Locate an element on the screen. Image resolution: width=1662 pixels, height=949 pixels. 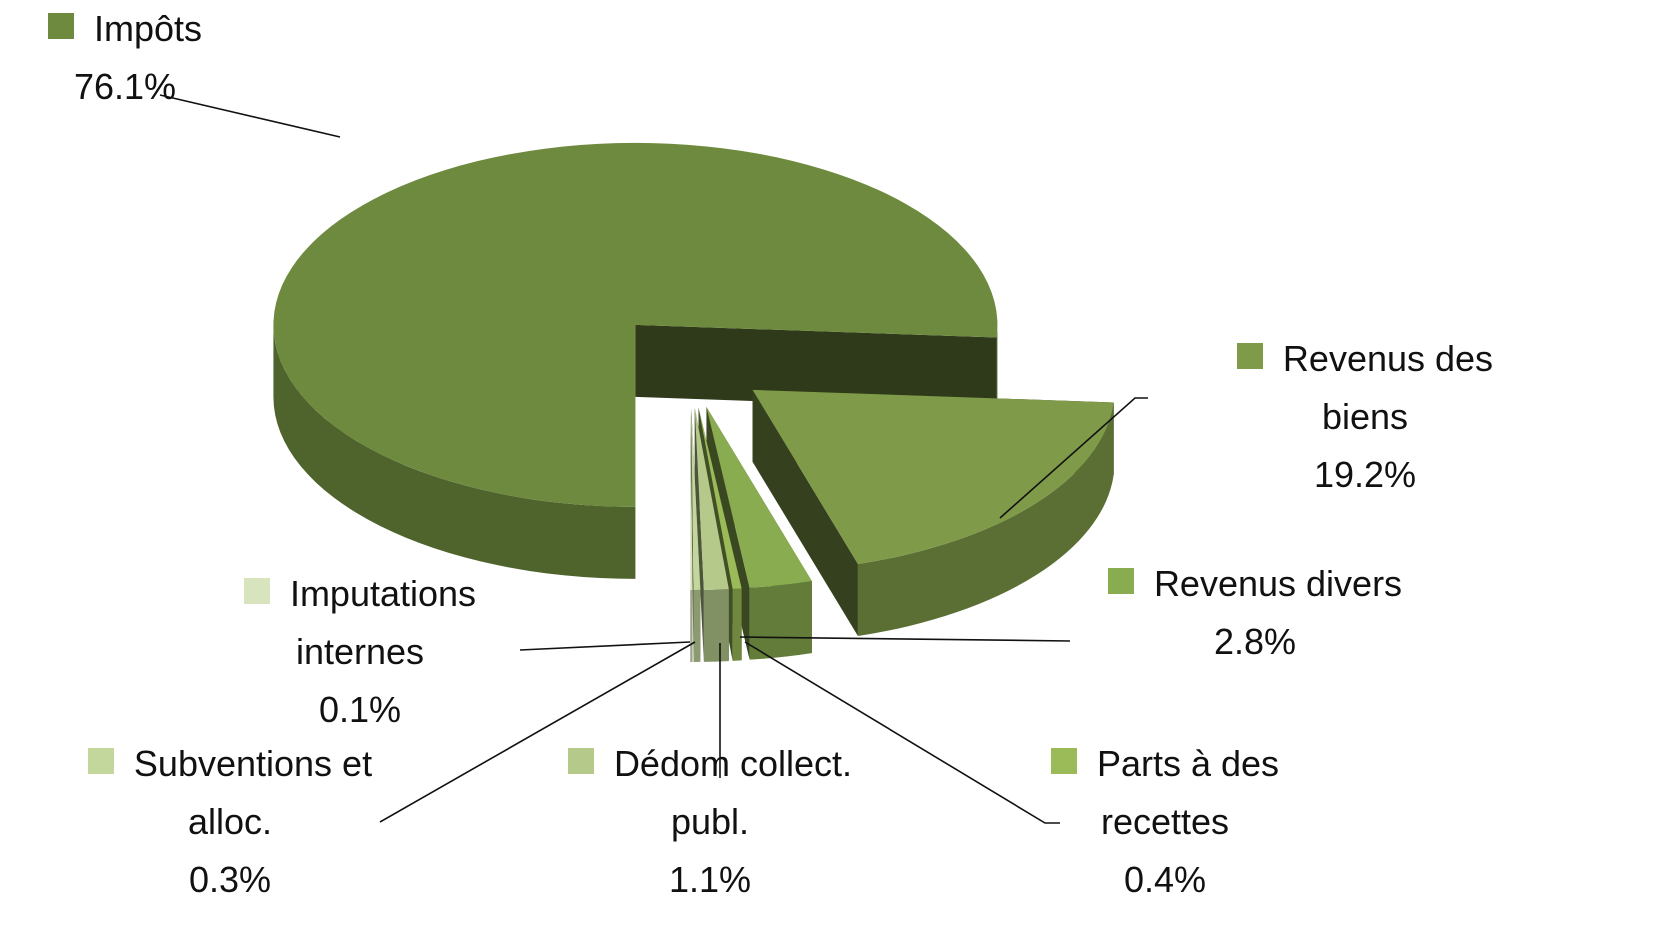
value-label: 1.1% is located at coordinates (710, 879).